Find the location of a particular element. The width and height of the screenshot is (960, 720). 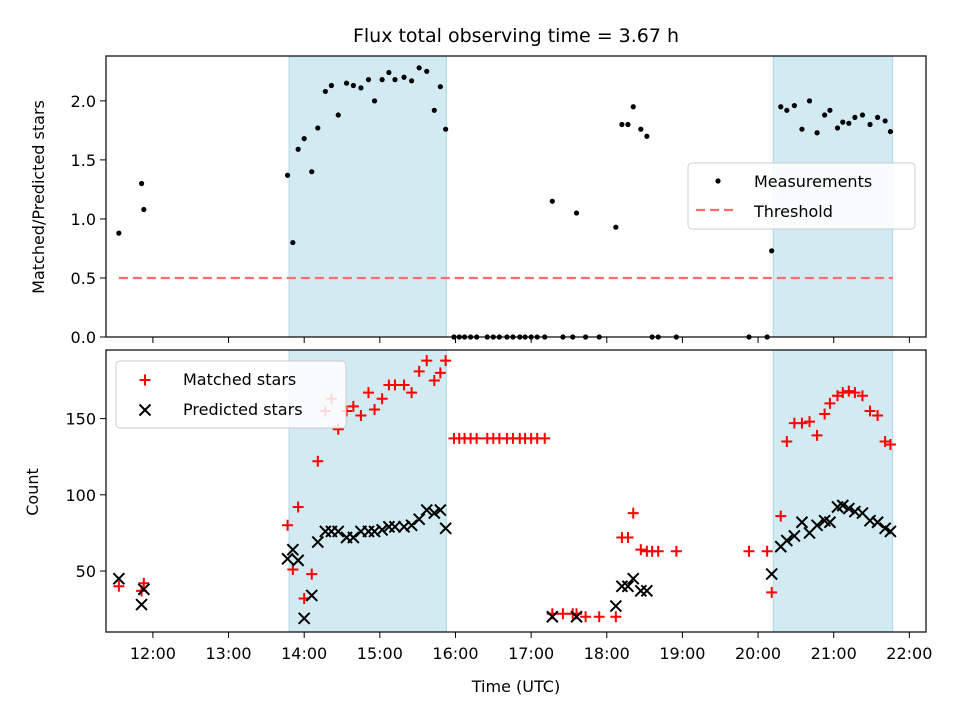

y-tick-label: 1.0 is located at coordinates (83, 219).